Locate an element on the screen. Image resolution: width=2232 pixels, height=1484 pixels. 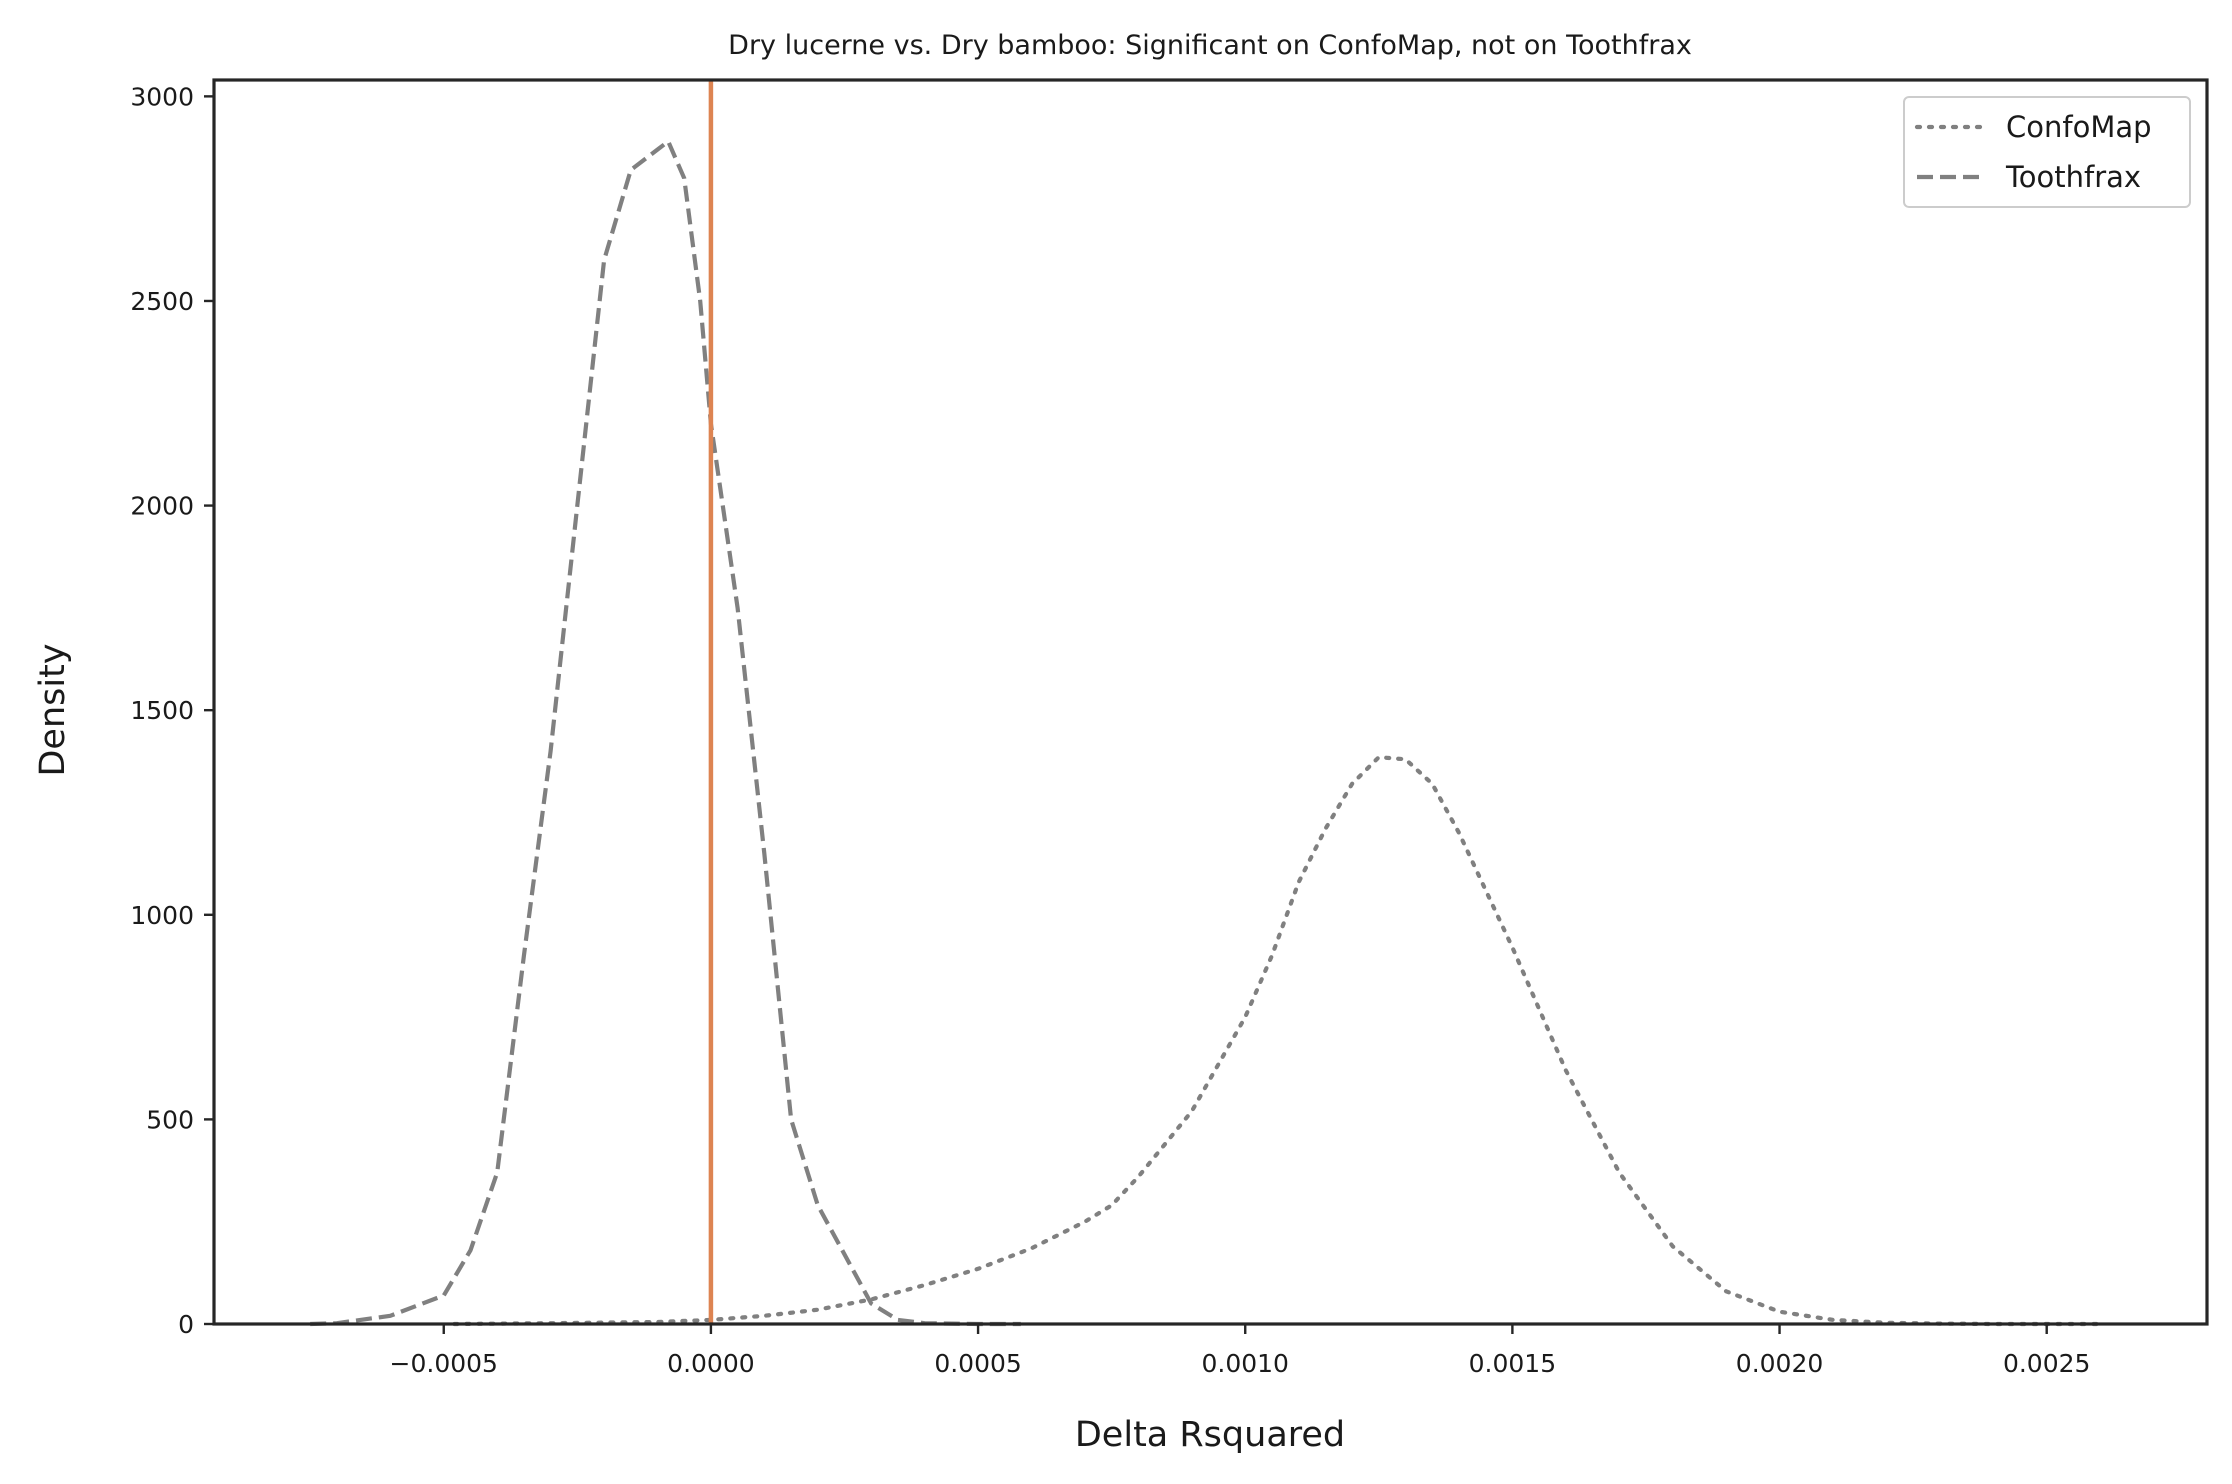
x-tick-label: 0.0015 is located at coordinates (1512, 1363).